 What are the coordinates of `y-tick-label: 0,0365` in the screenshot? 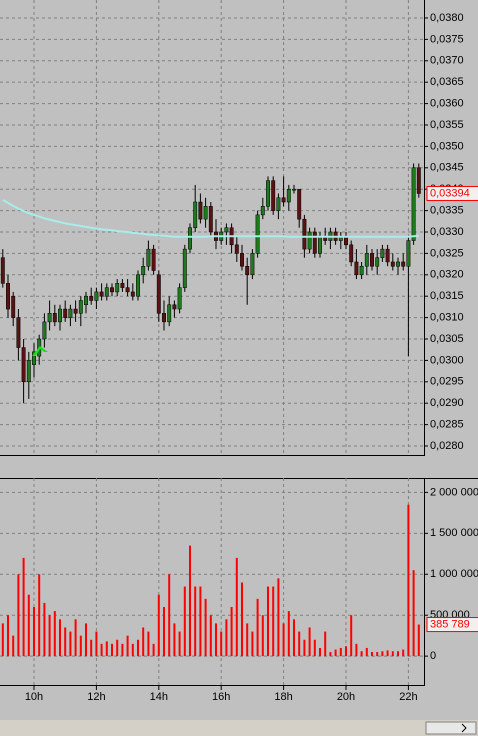 It's located at (447, 82).